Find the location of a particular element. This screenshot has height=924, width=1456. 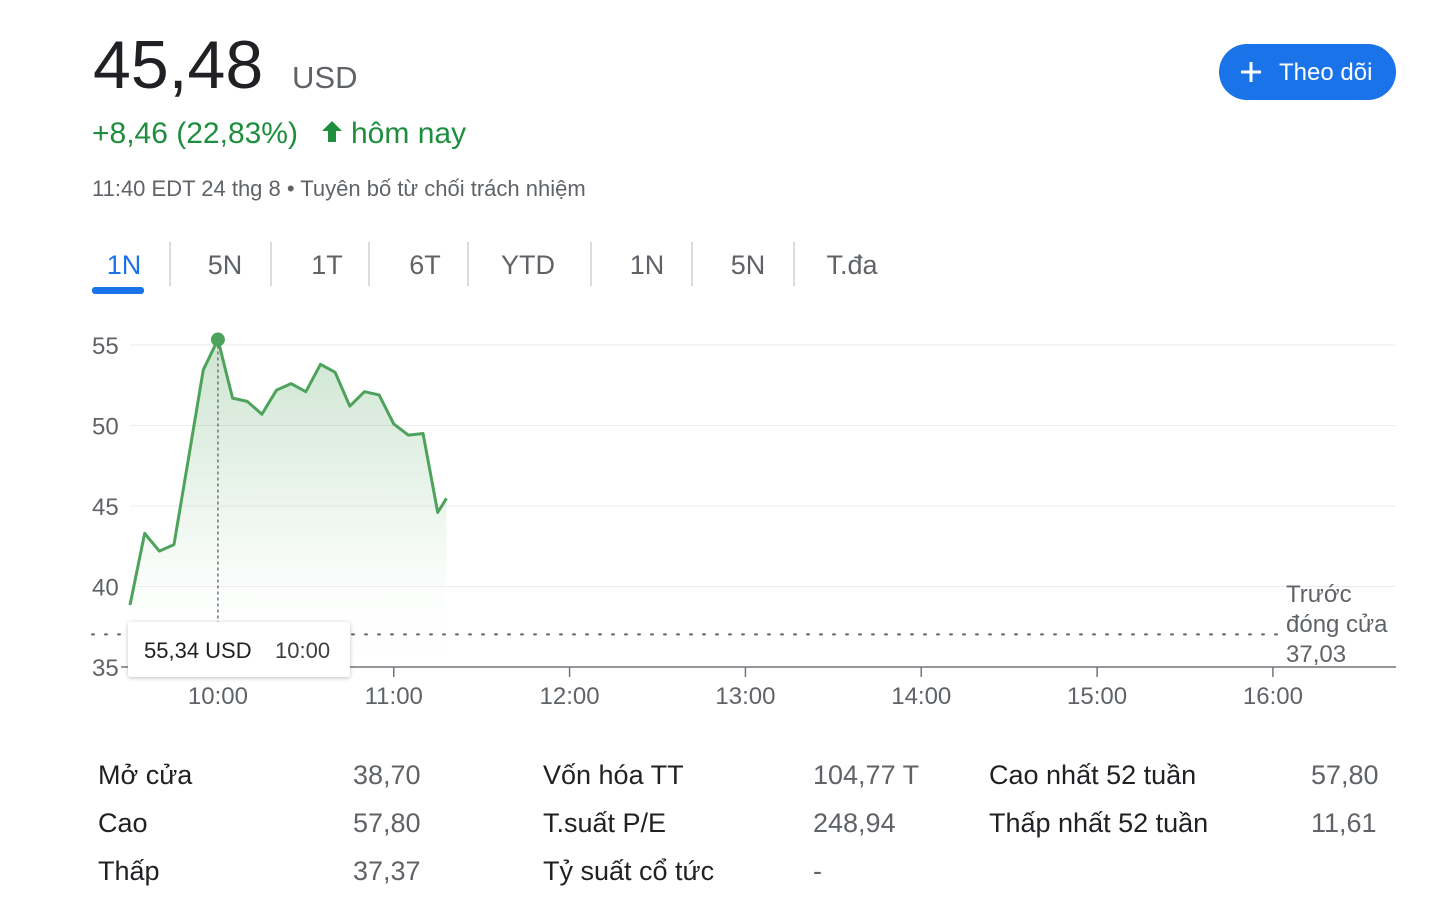

previous-close-value: 37,03 is located at coordinates (1316, 654).